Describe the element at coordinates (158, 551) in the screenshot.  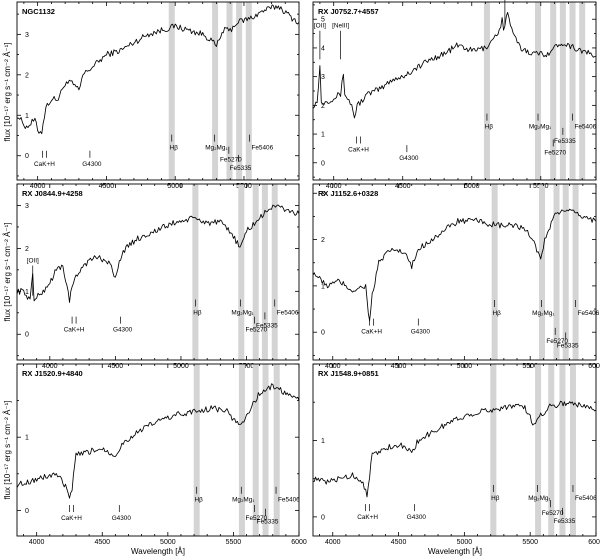
I see `x-axis-label: Wavelength [Å]` at that location.